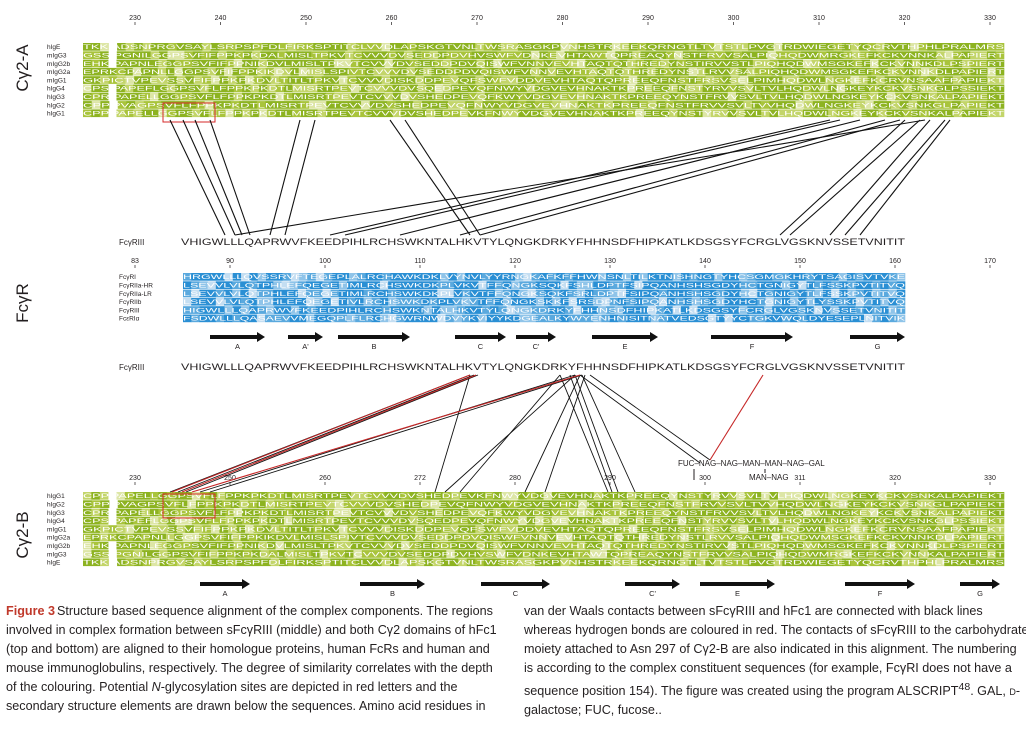  What do you see at coordinates (135, 261) in the screenshot?
I see `mid-position-number: 83` at bounding box center [135, 261].